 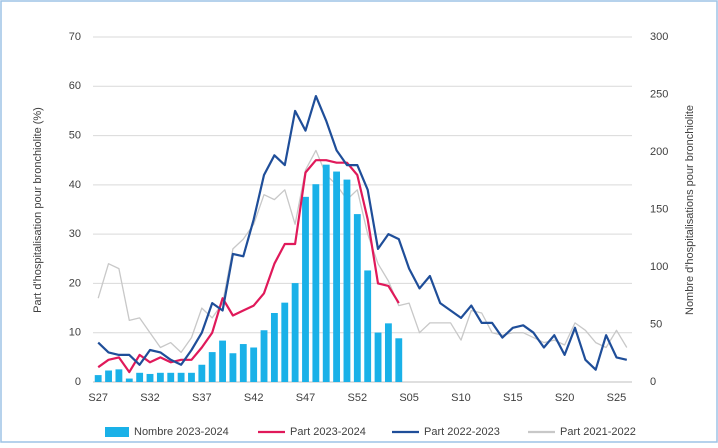 What do you see at coordinates (462, 432) in the screenshot?
I see `legend-label: Part 2022-2023` at bounding box center [462, 432].